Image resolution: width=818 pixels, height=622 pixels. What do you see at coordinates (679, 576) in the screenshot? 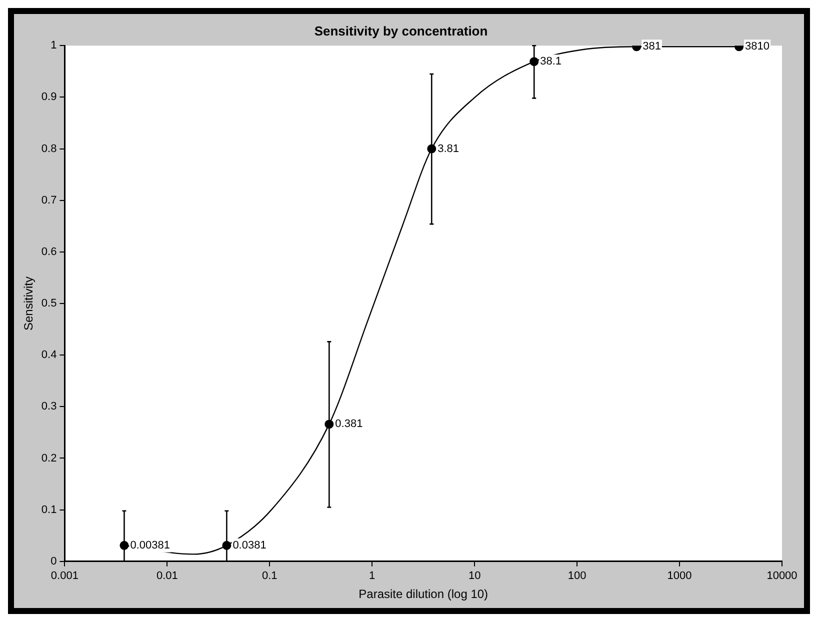
I see `x-tick-label: 1000` at bounding box center [679, 576].